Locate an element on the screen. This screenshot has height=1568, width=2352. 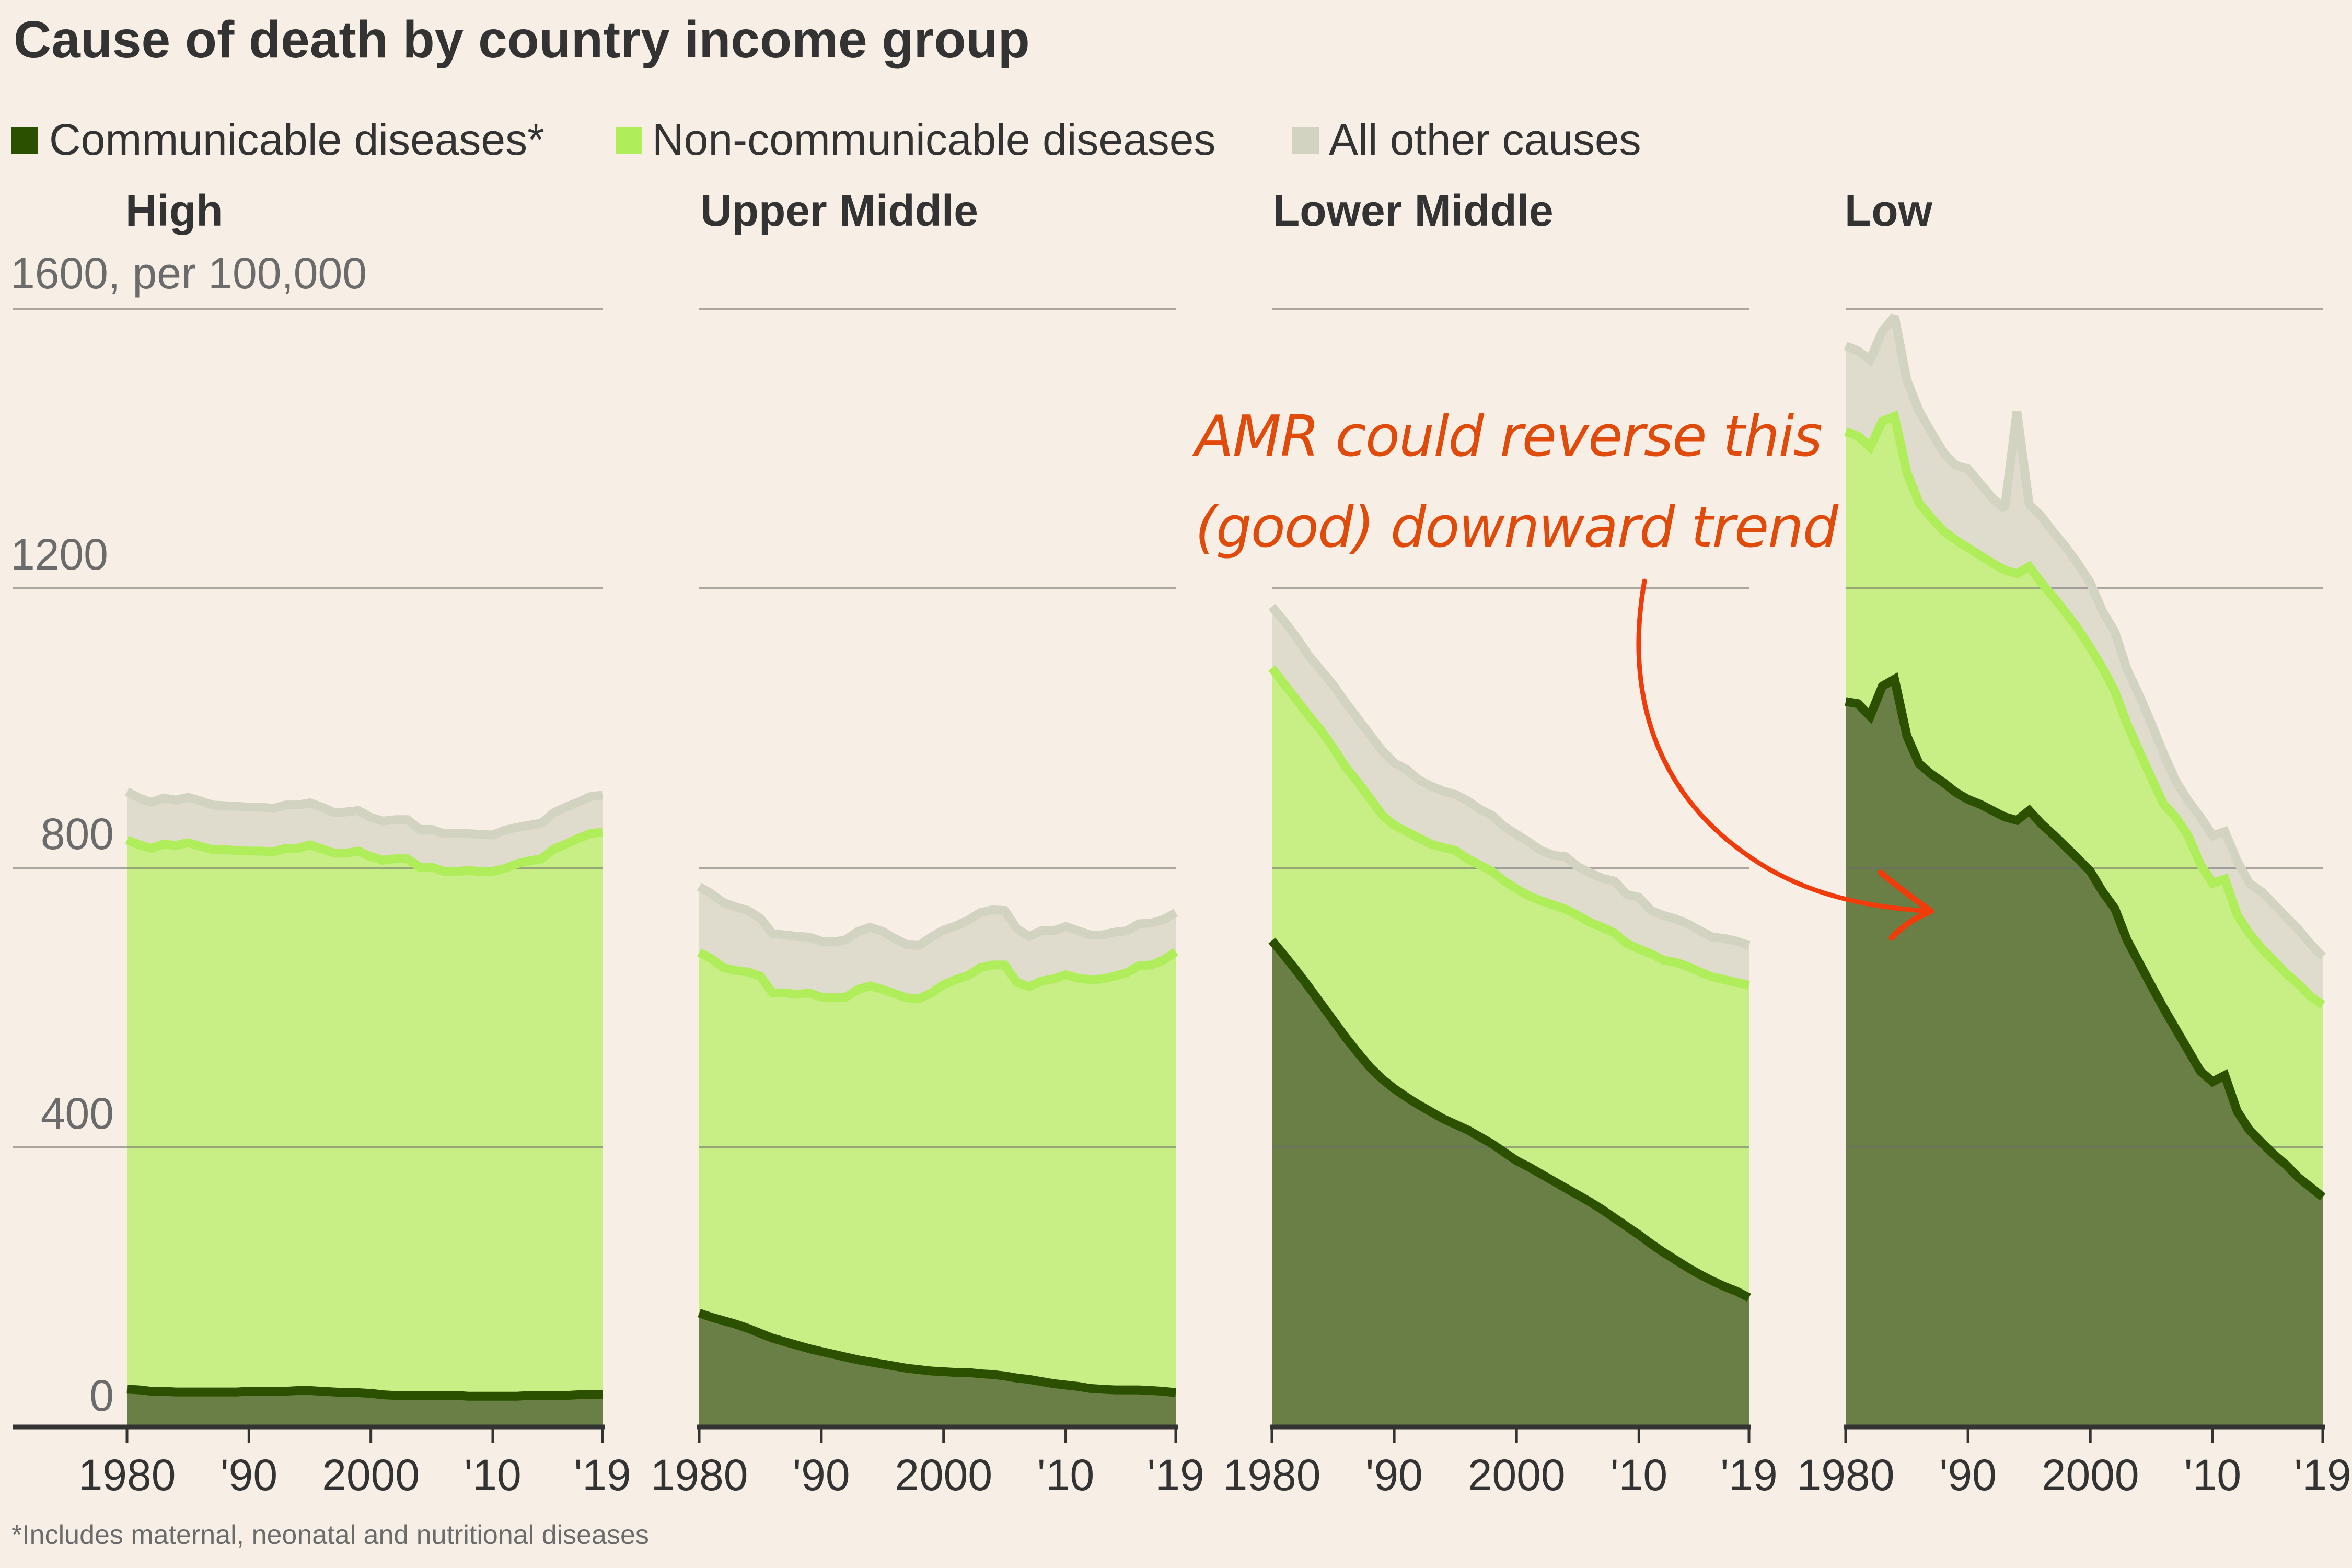
annotation-line-1: AMR could reverse this is located at coordinates (1507, 436).